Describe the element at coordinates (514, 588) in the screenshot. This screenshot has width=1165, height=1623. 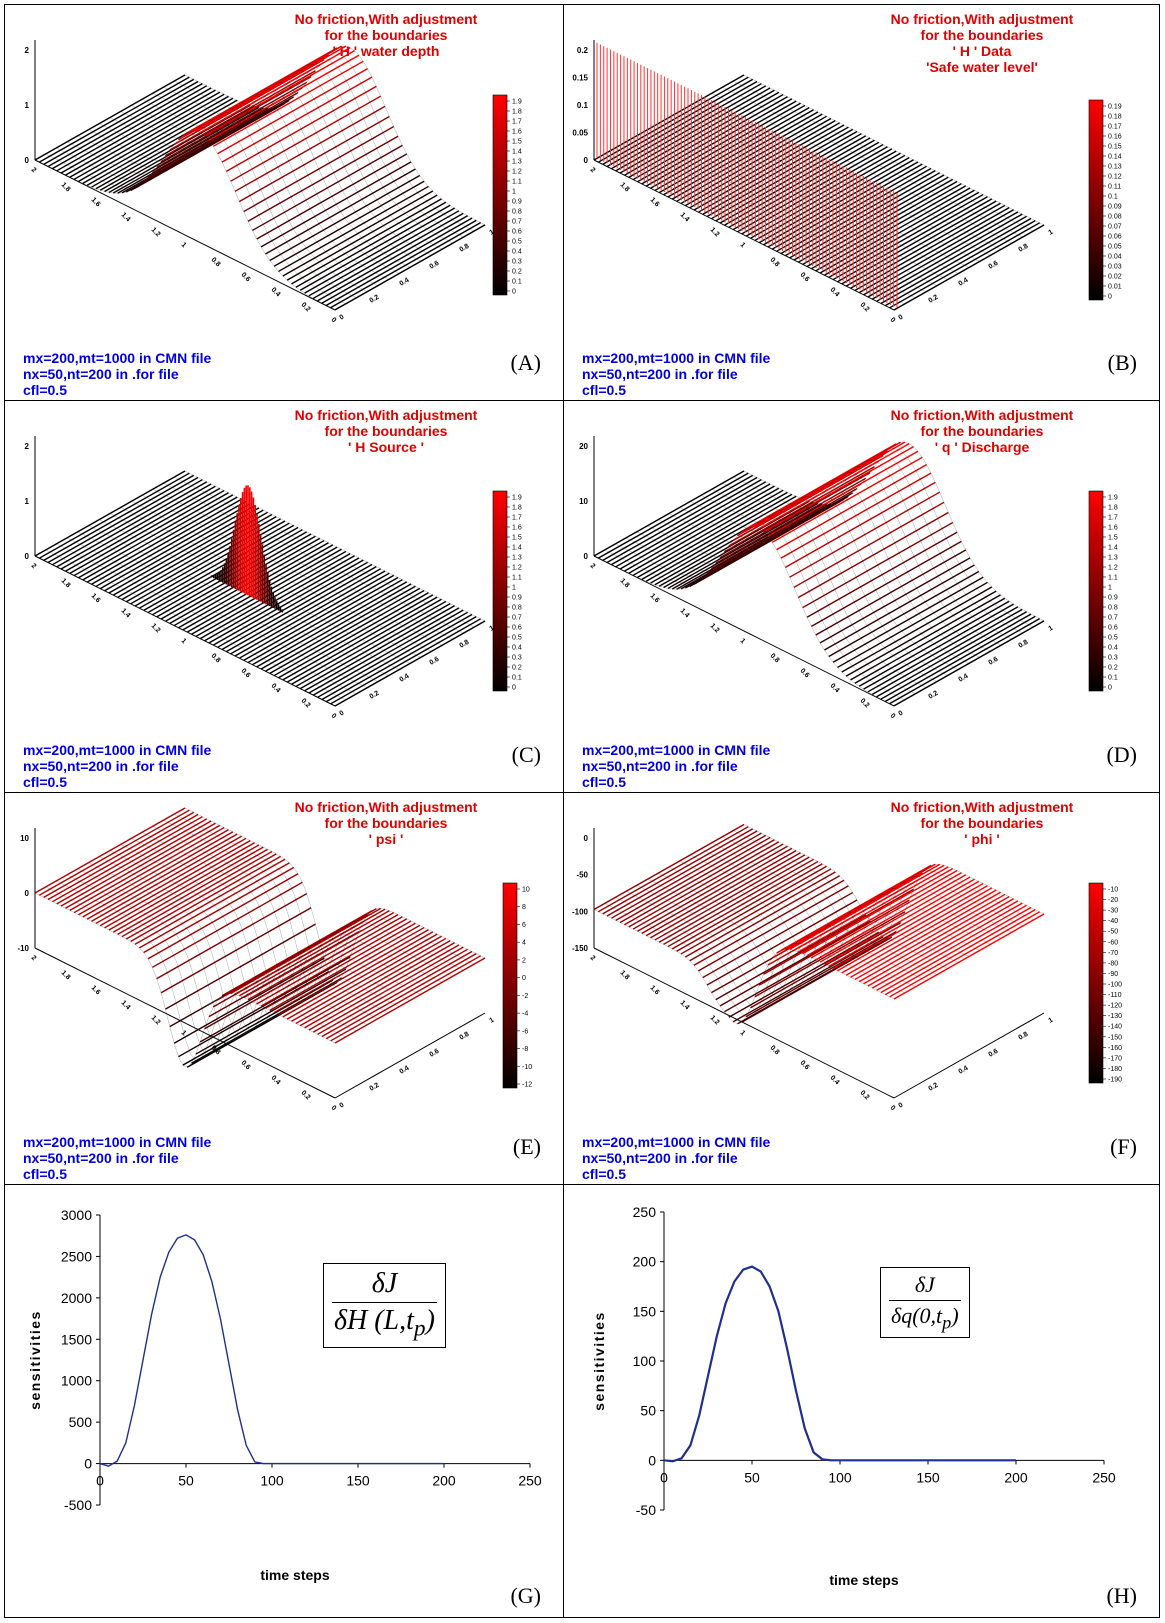
I see `colorbar-label: 1` at that location.